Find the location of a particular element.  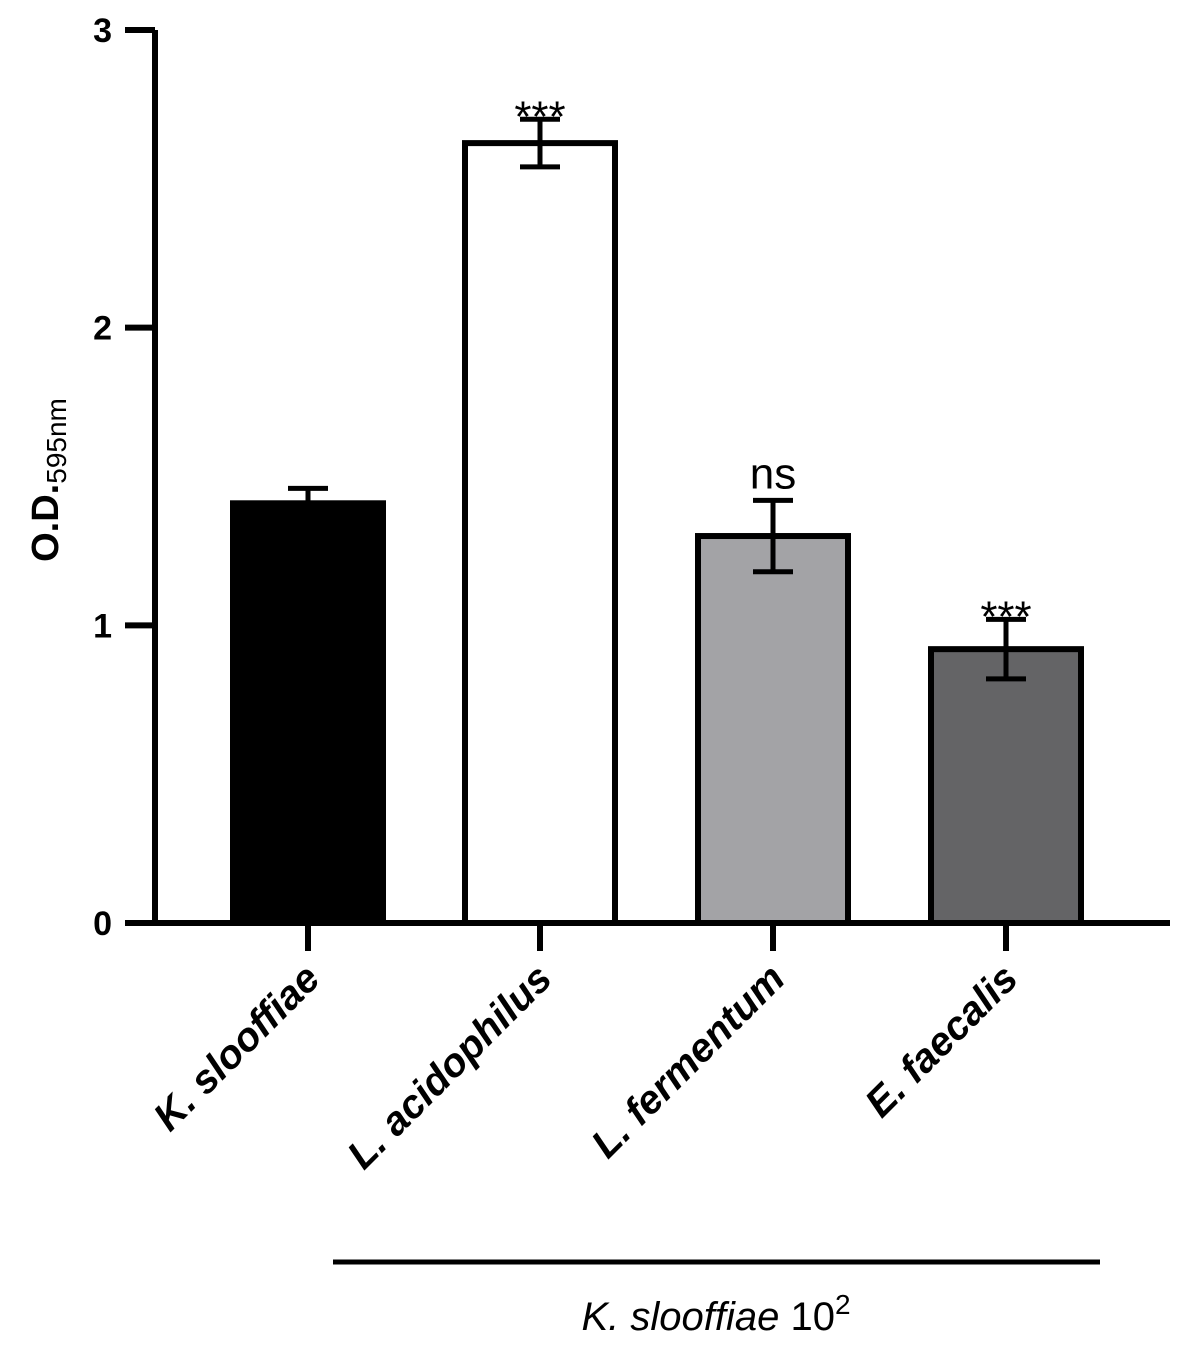

y-tick-label: 0 is located at coordinates (102, 924).